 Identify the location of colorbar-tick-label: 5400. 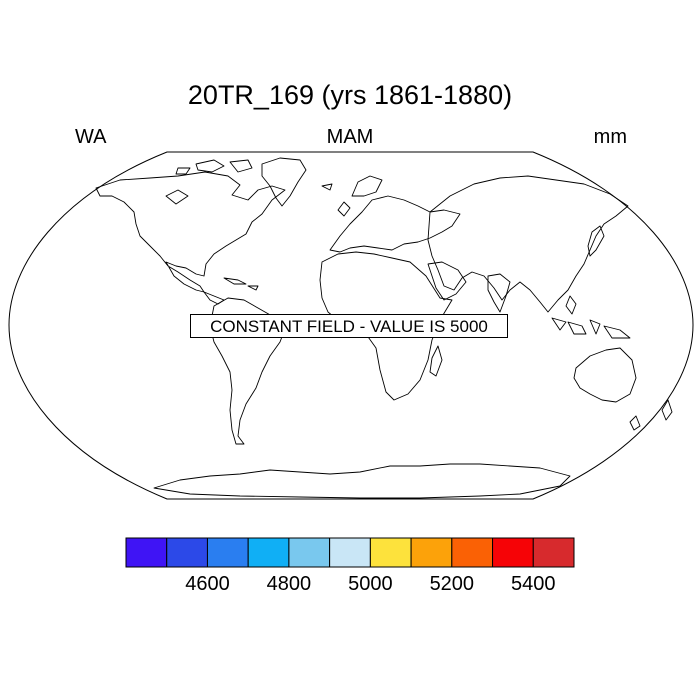
(533, 584).